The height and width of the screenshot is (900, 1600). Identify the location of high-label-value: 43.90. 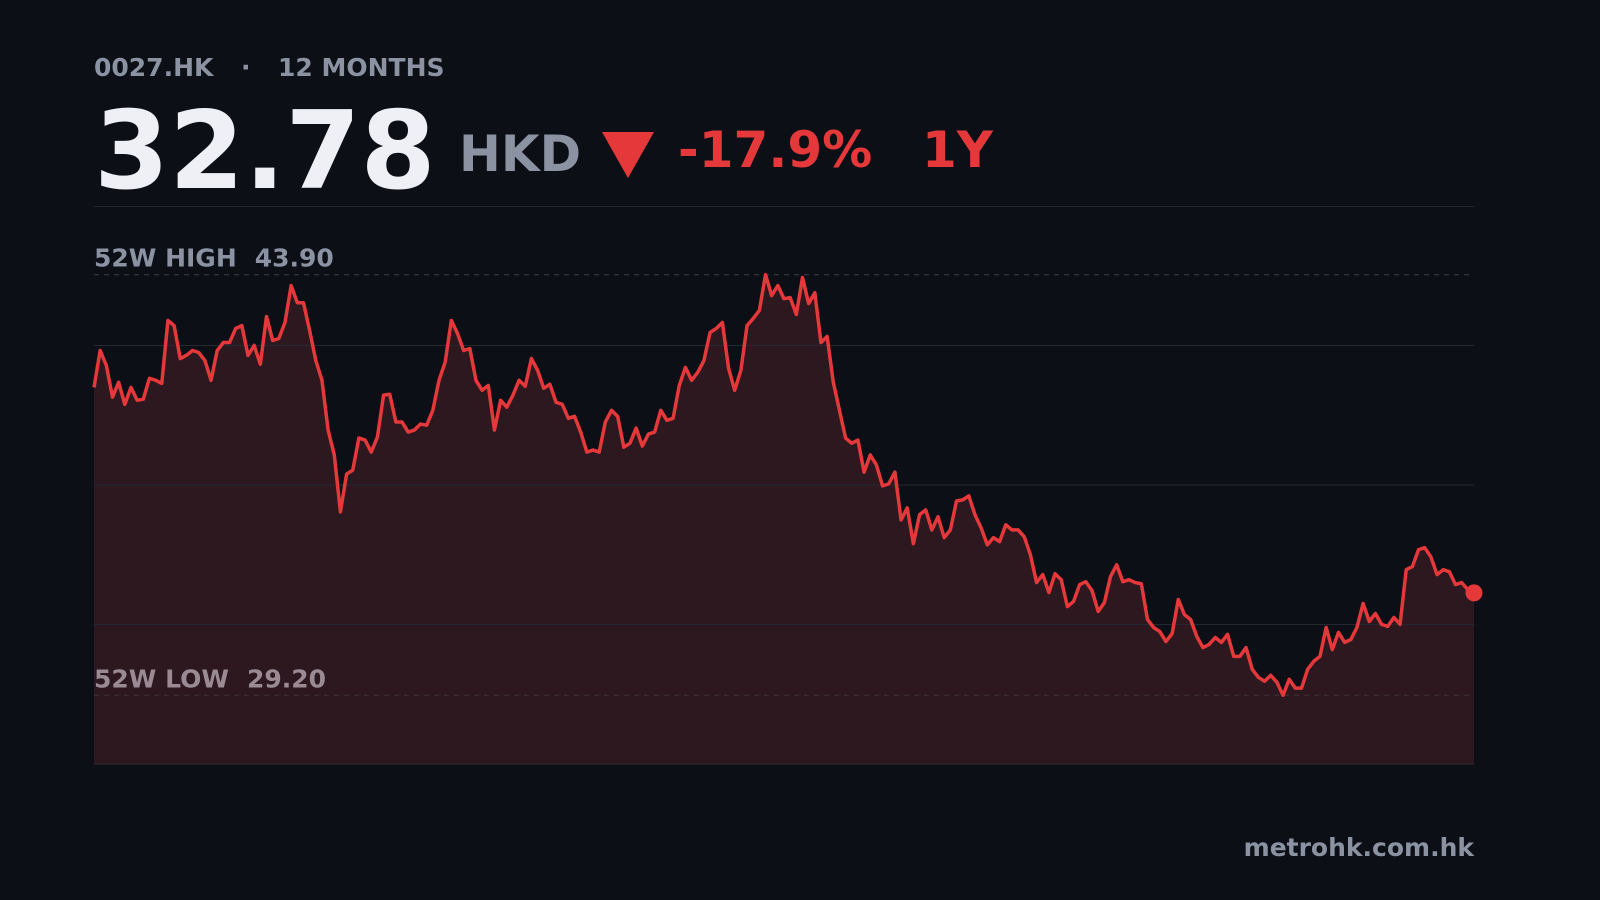
(294, 258).